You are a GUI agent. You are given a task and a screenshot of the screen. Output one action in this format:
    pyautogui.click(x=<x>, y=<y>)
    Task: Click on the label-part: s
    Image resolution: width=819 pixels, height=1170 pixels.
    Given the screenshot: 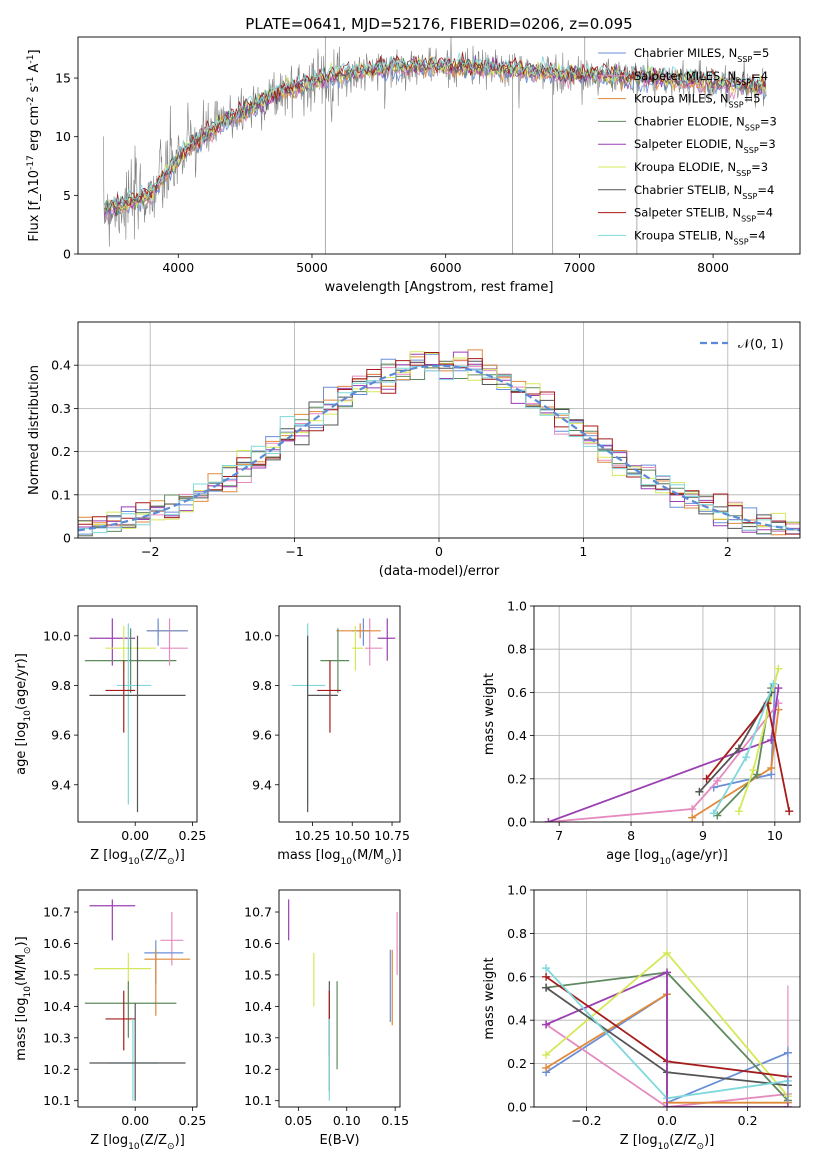 What is the action you would take?
    pyautogui.click(x=34, y=90)
    